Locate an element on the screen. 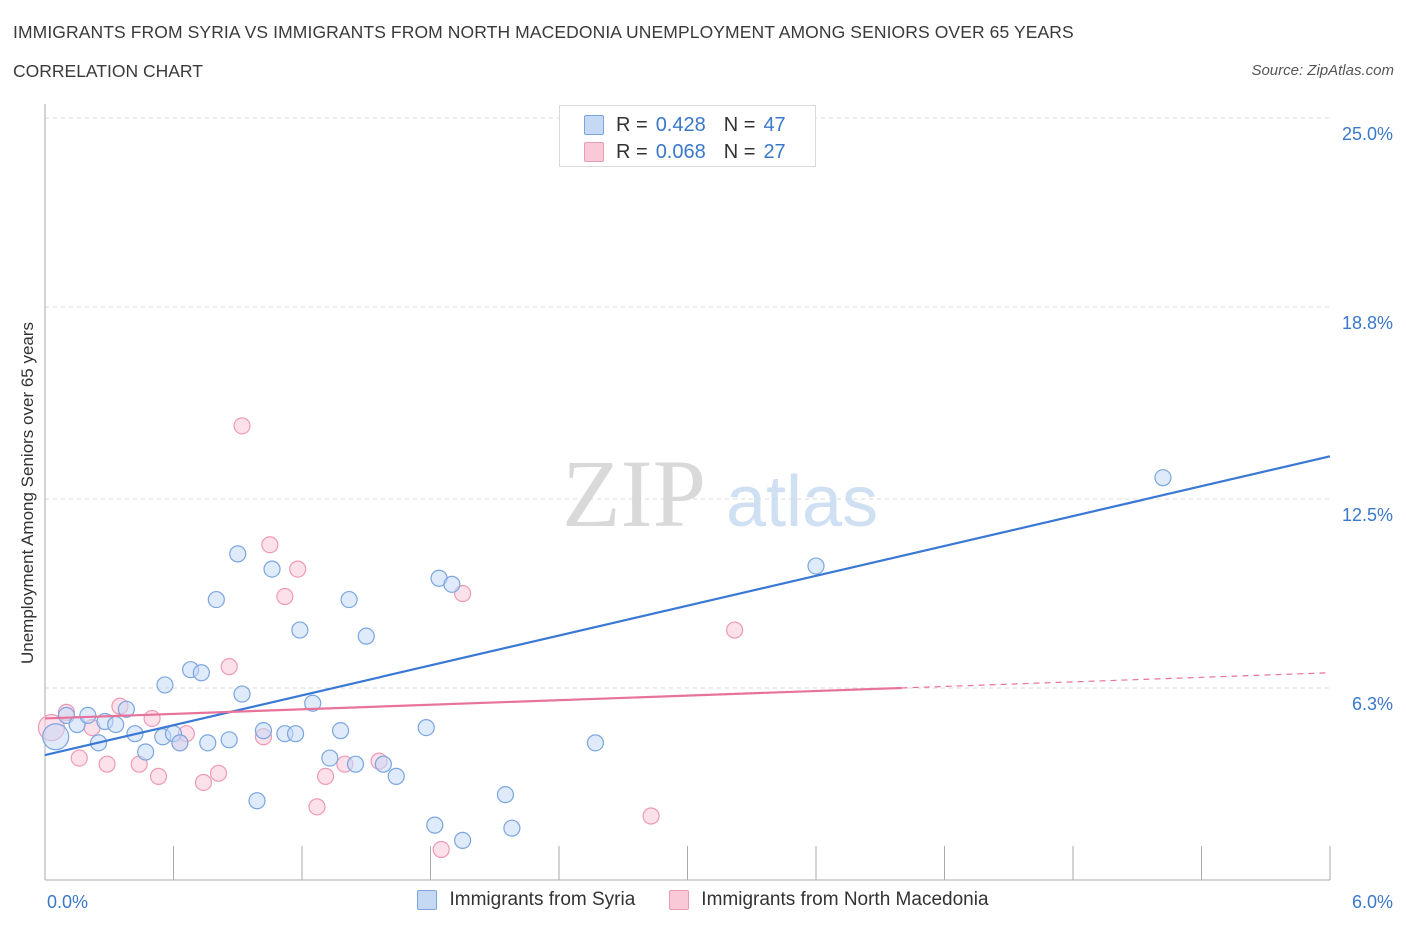  legend-label-syria: Immigrants from Syria is located at coordinates (542, 899).